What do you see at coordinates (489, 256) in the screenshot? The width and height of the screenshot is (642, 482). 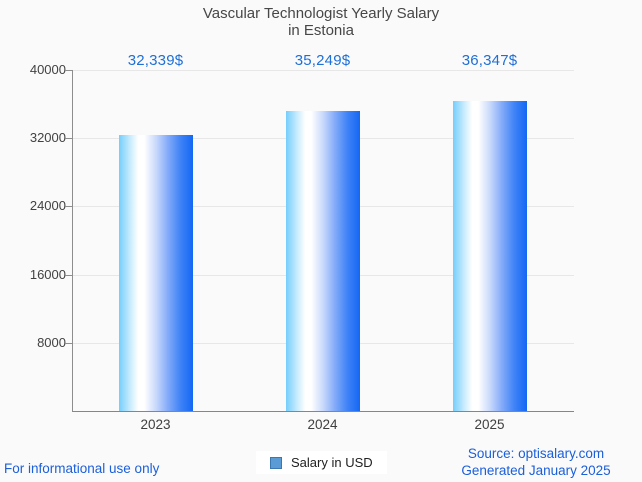 I see `bar-2025` at bounding box center [489, 256].